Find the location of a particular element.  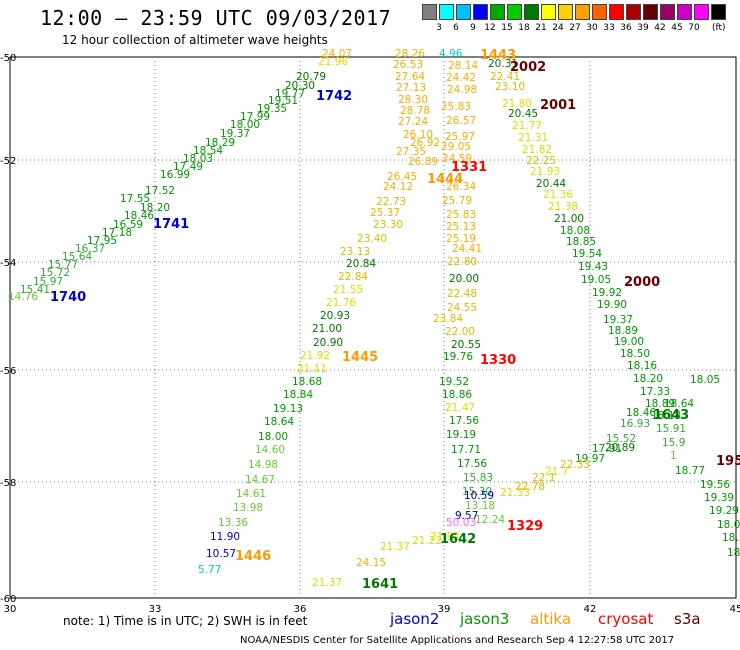

wave-height-value: 21.92 is located at coordinates (315, 356).